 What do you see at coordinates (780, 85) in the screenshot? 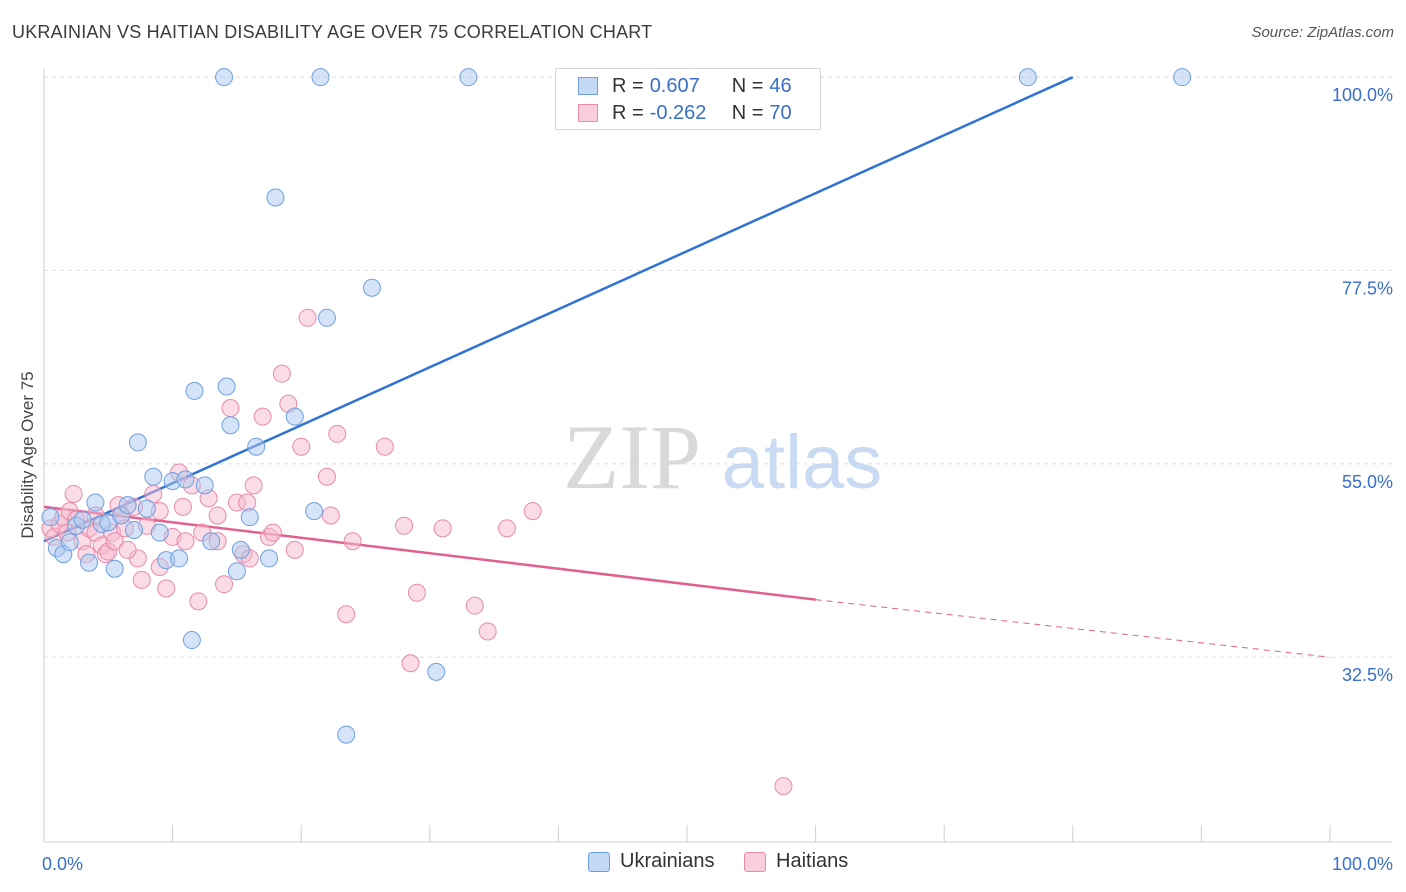
I see `legend-n-value: 46` at bounding box center [780, 85].